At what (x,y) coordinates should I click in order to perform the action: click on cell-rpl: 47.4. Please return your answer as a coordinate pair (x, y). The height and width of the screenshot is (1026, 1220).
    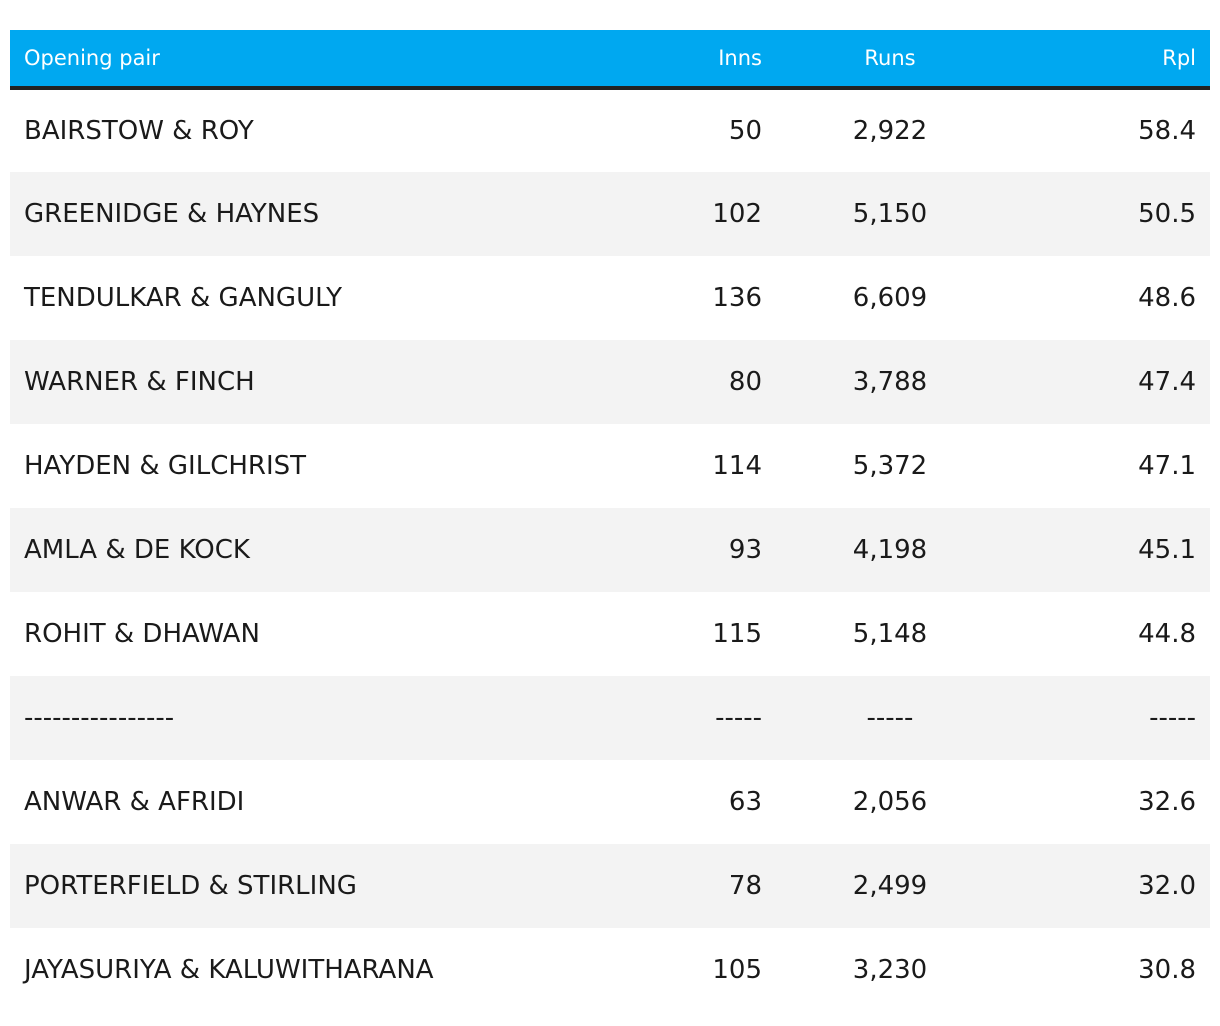
    Looking at the image, I should click on (1167, 382).